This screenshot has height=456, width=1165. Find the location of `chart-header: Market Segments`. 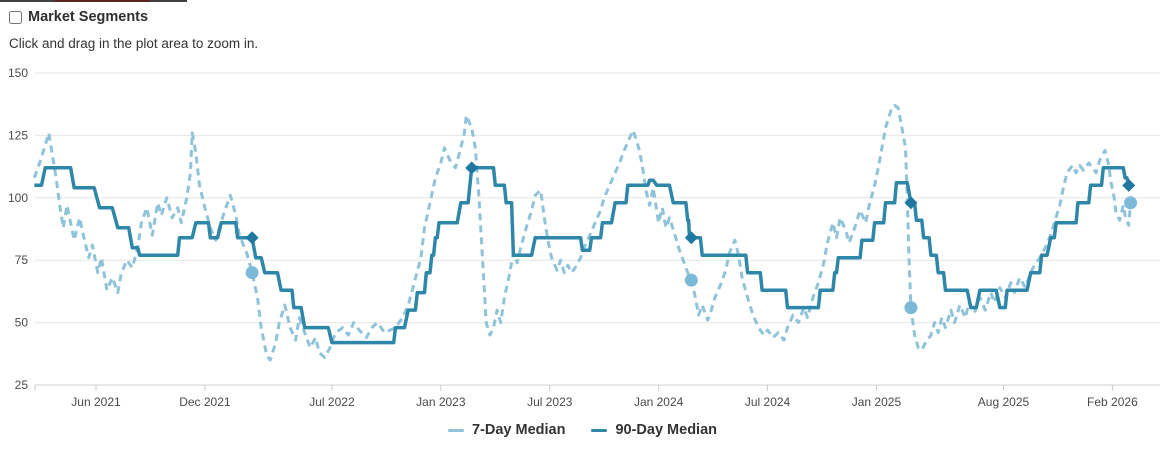

chart-header: Market Segments is located at coordinates (78, 17).